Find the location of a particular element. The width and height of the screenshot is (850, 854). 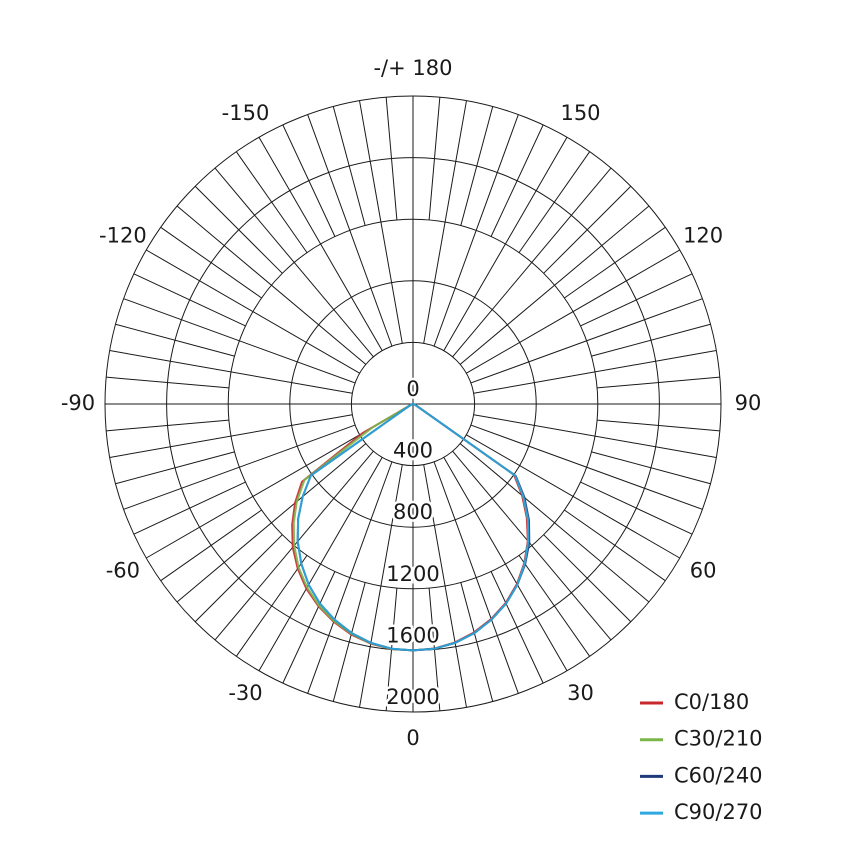

r-tick-label: 400 is located at coordinates (413, 451).